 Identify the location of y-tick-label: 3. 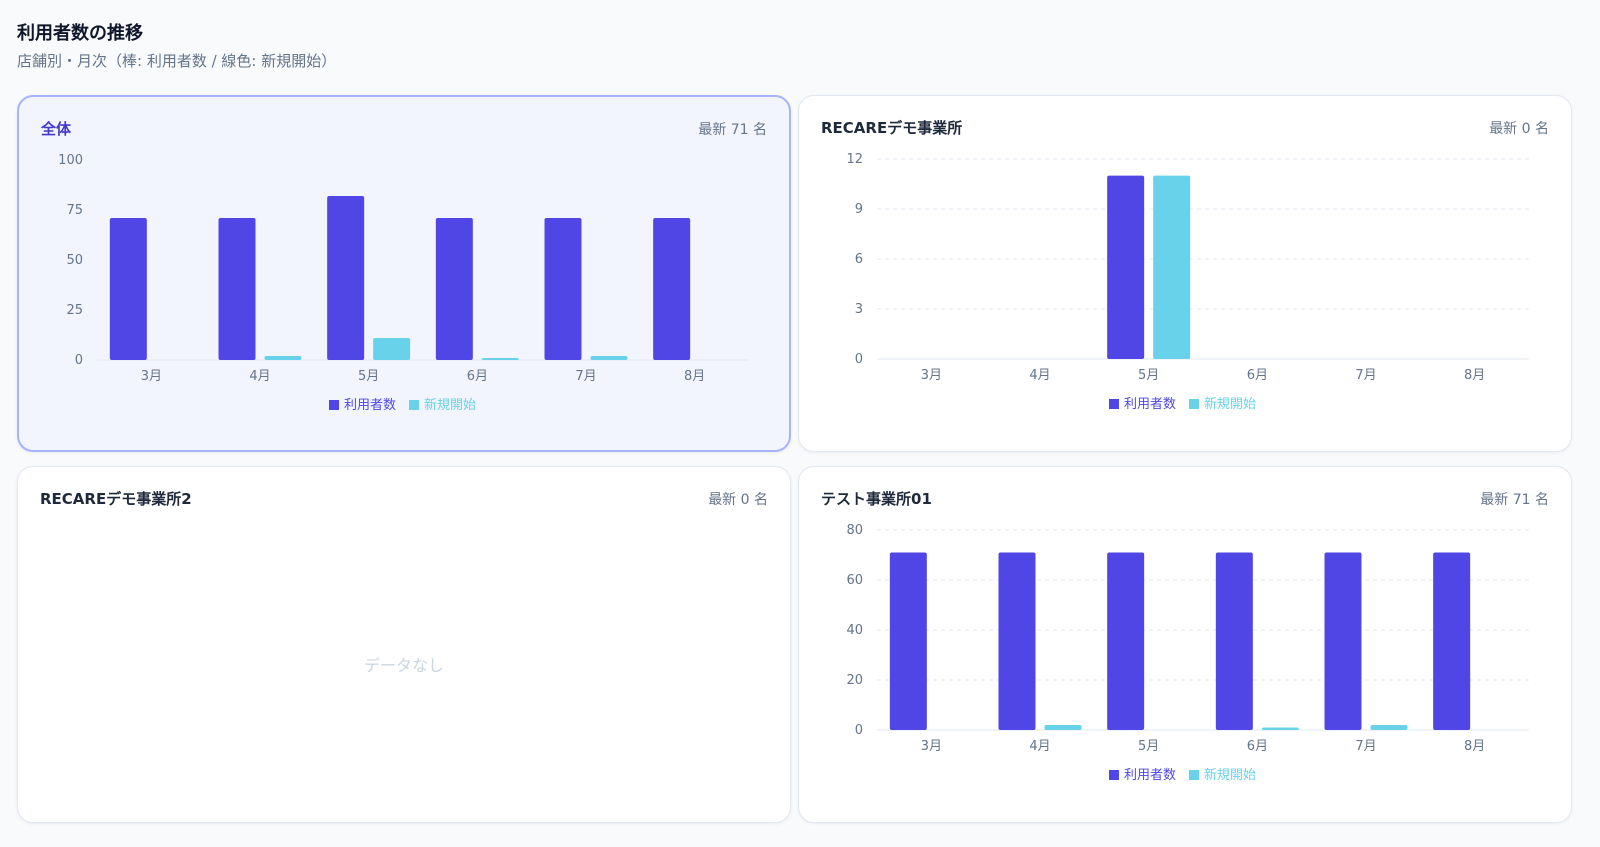
(859, 309).